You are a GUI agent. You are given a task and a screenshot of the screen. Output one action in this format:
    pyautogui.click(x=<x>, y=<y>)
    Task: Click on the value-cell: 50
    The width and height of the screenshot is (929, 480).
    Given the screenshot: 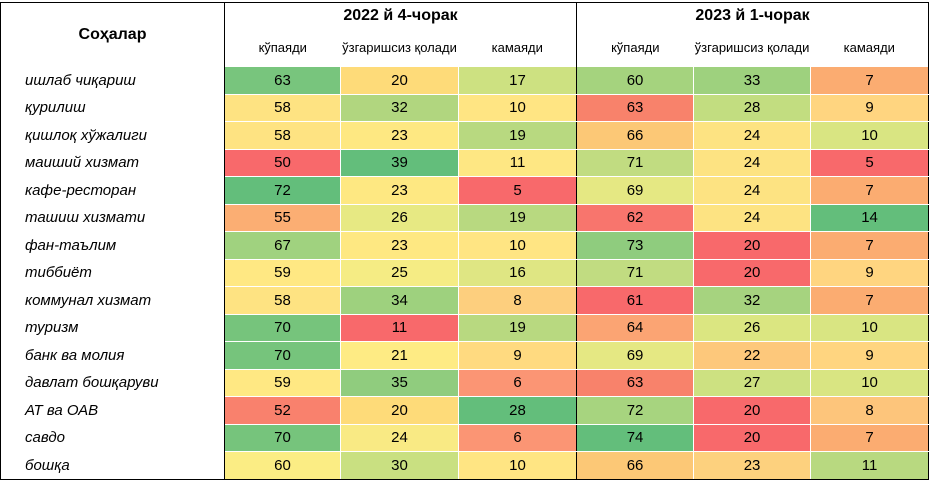 What is the action you would take?
    pyautogui.click(x=282, y=163)
    